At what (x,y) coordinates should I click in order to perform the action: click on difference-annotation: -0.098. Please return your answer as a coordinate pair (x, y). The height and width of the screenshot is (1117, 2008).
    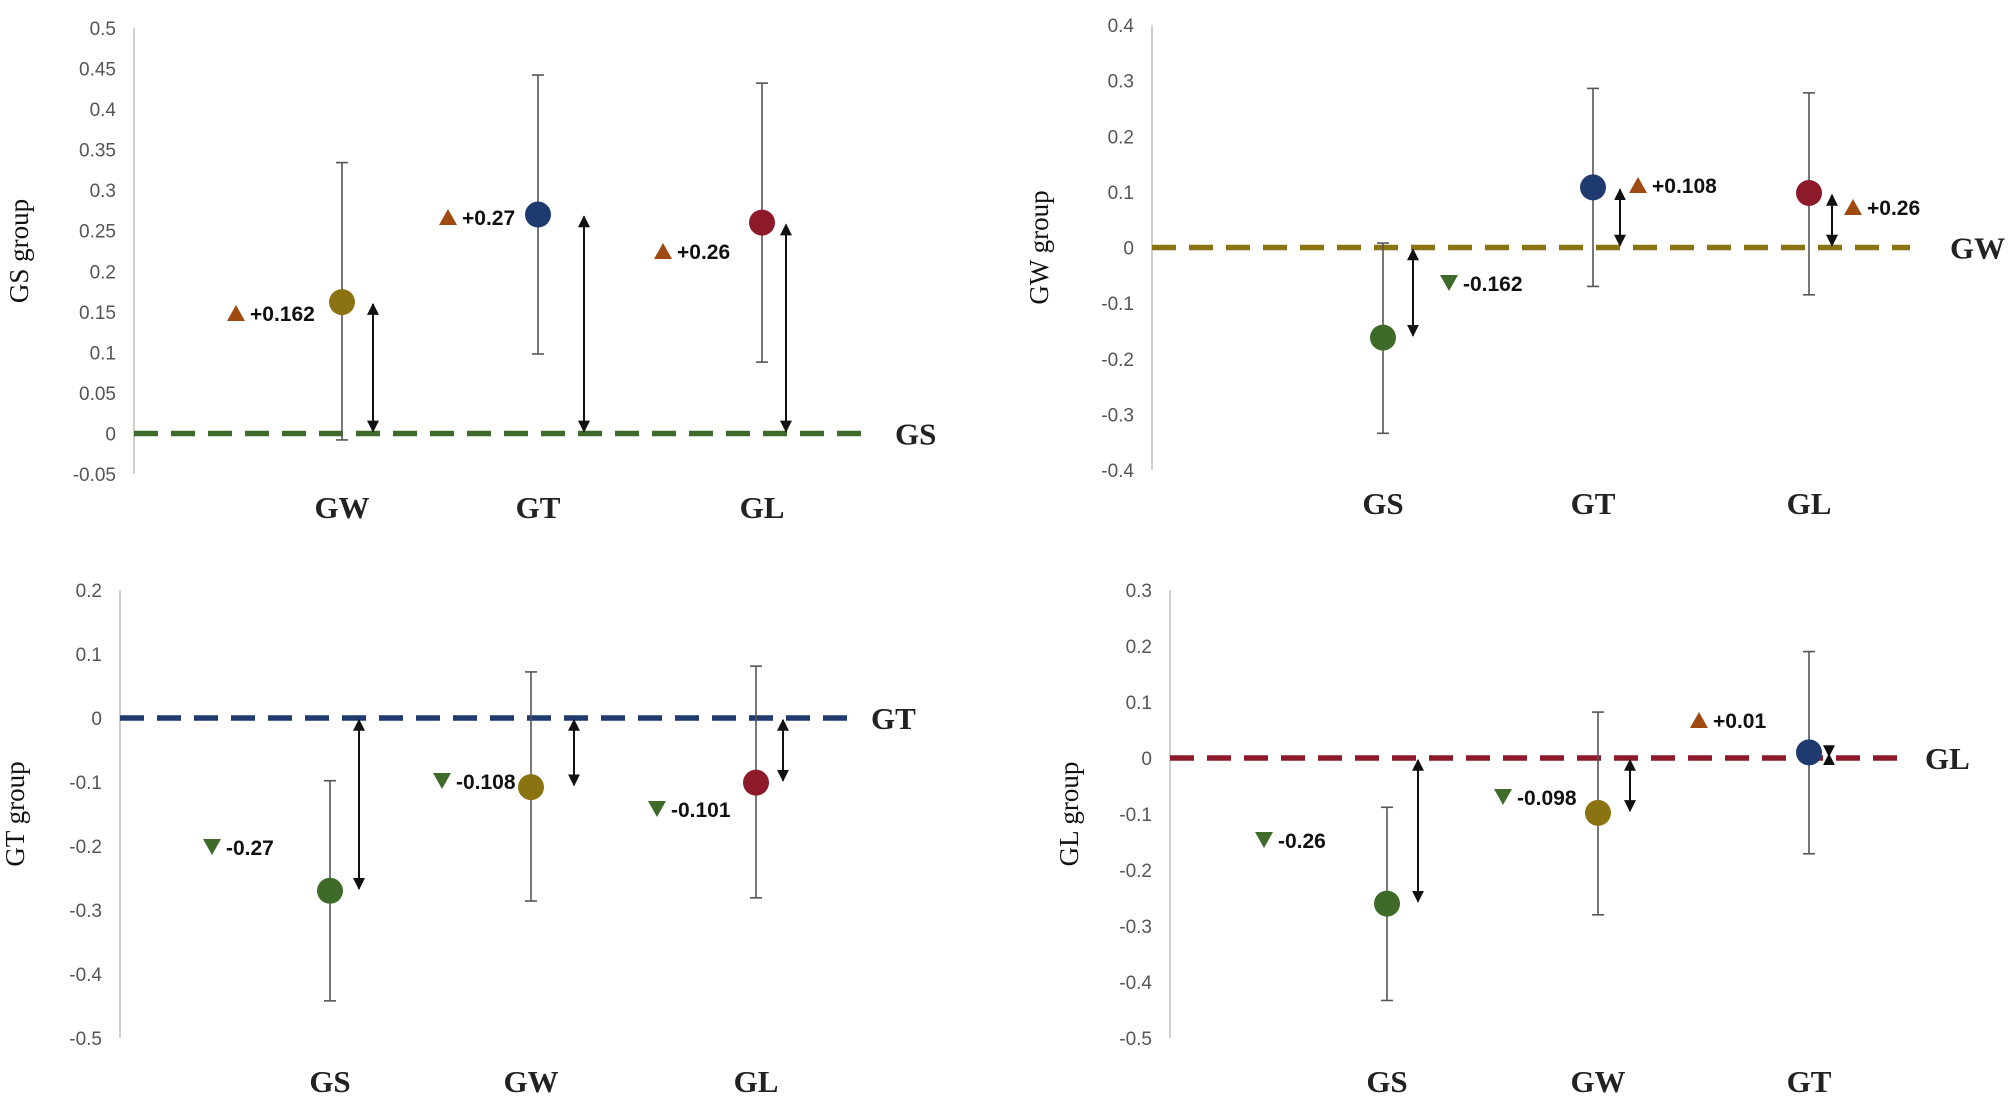
    Looking at the image, I should click on (1547, 798).